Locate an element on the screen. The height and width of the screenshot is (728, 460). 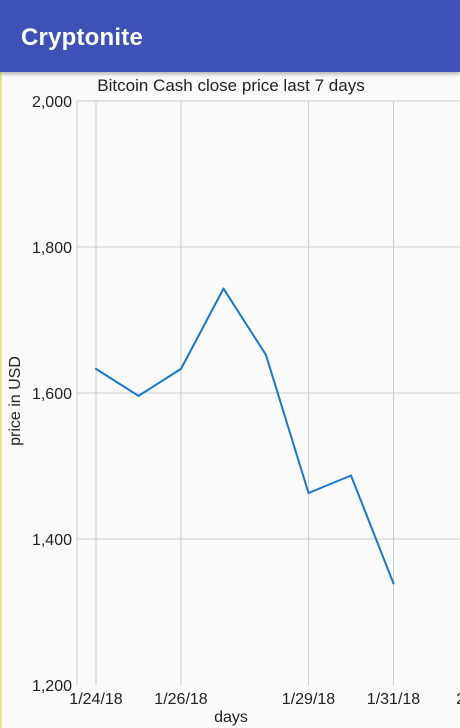
chart-title: Bitcoin Cash close price last 7 days is located at coordinates (230, 85).